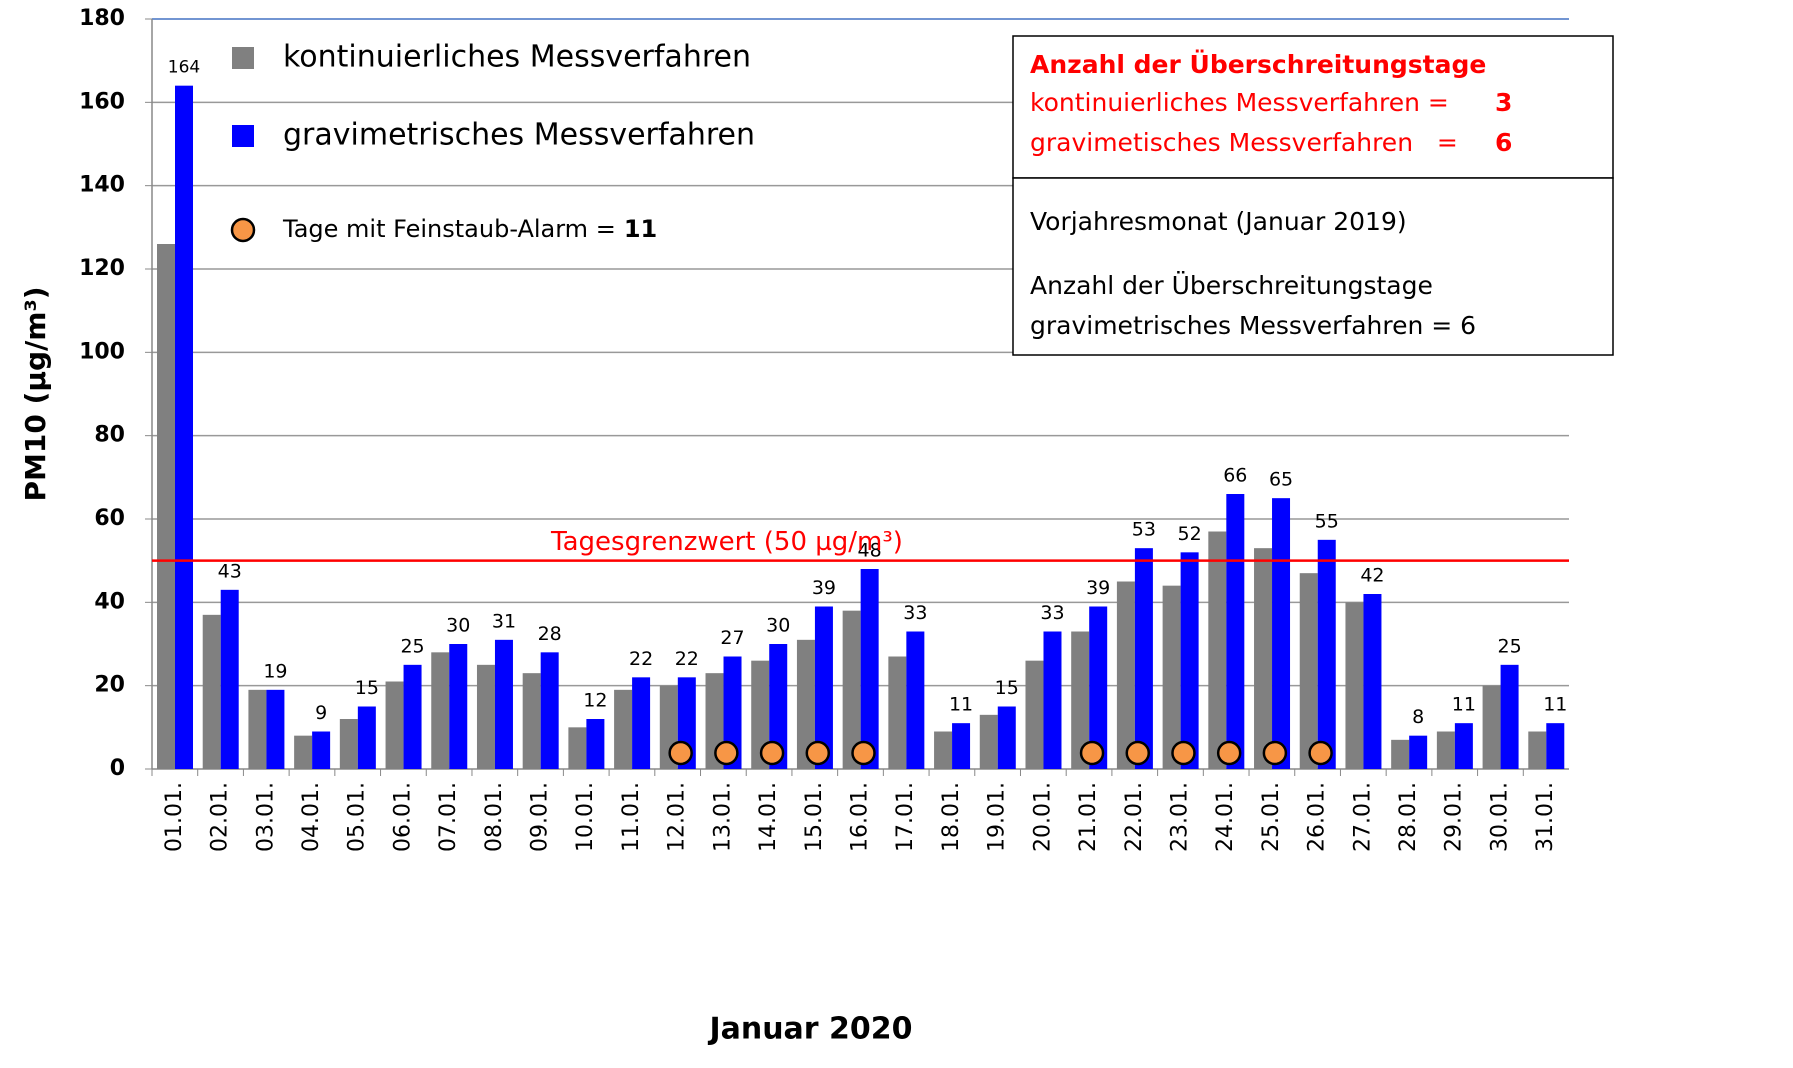 This screenshot has width=1793, height=1068. What do you see at coordinates (519, 135) in the screenshot?
I see `legend-label: gravimetrisches Messverfahren` at bounding box center [519, 135].